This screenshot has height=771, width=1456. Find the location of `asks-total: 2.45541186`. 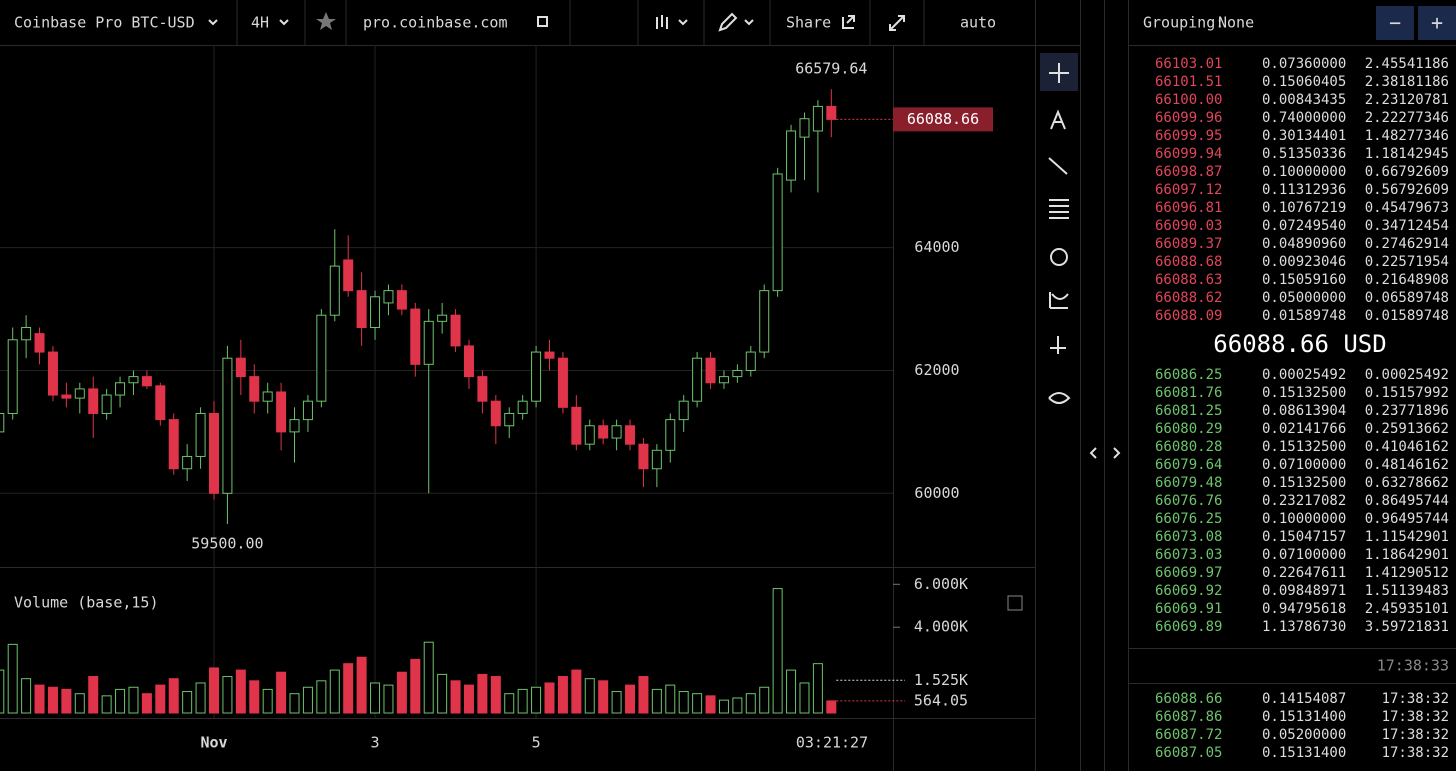

asks-total: 2.45541186 is located at coordinates (1407, 64).